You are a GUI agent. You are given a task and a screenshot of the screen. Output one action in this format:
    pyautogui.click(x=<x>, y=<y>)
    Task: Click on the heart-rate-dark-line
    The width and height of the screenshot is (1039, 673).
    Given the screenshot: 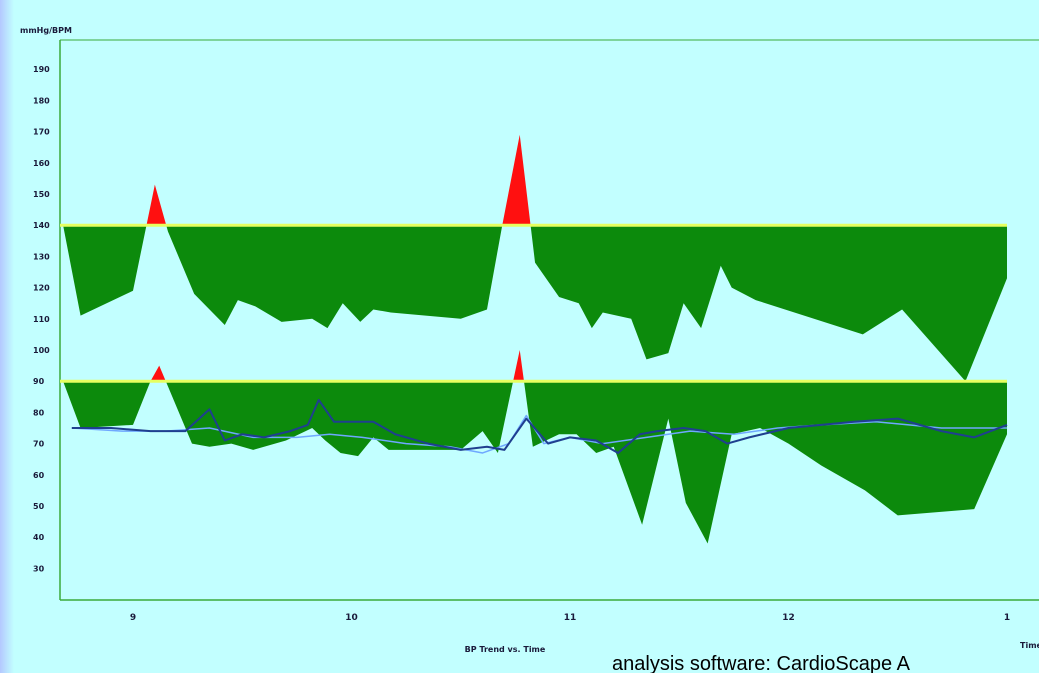 What is the action you would take?
    pyautogui.click(x=539, y=426)
    